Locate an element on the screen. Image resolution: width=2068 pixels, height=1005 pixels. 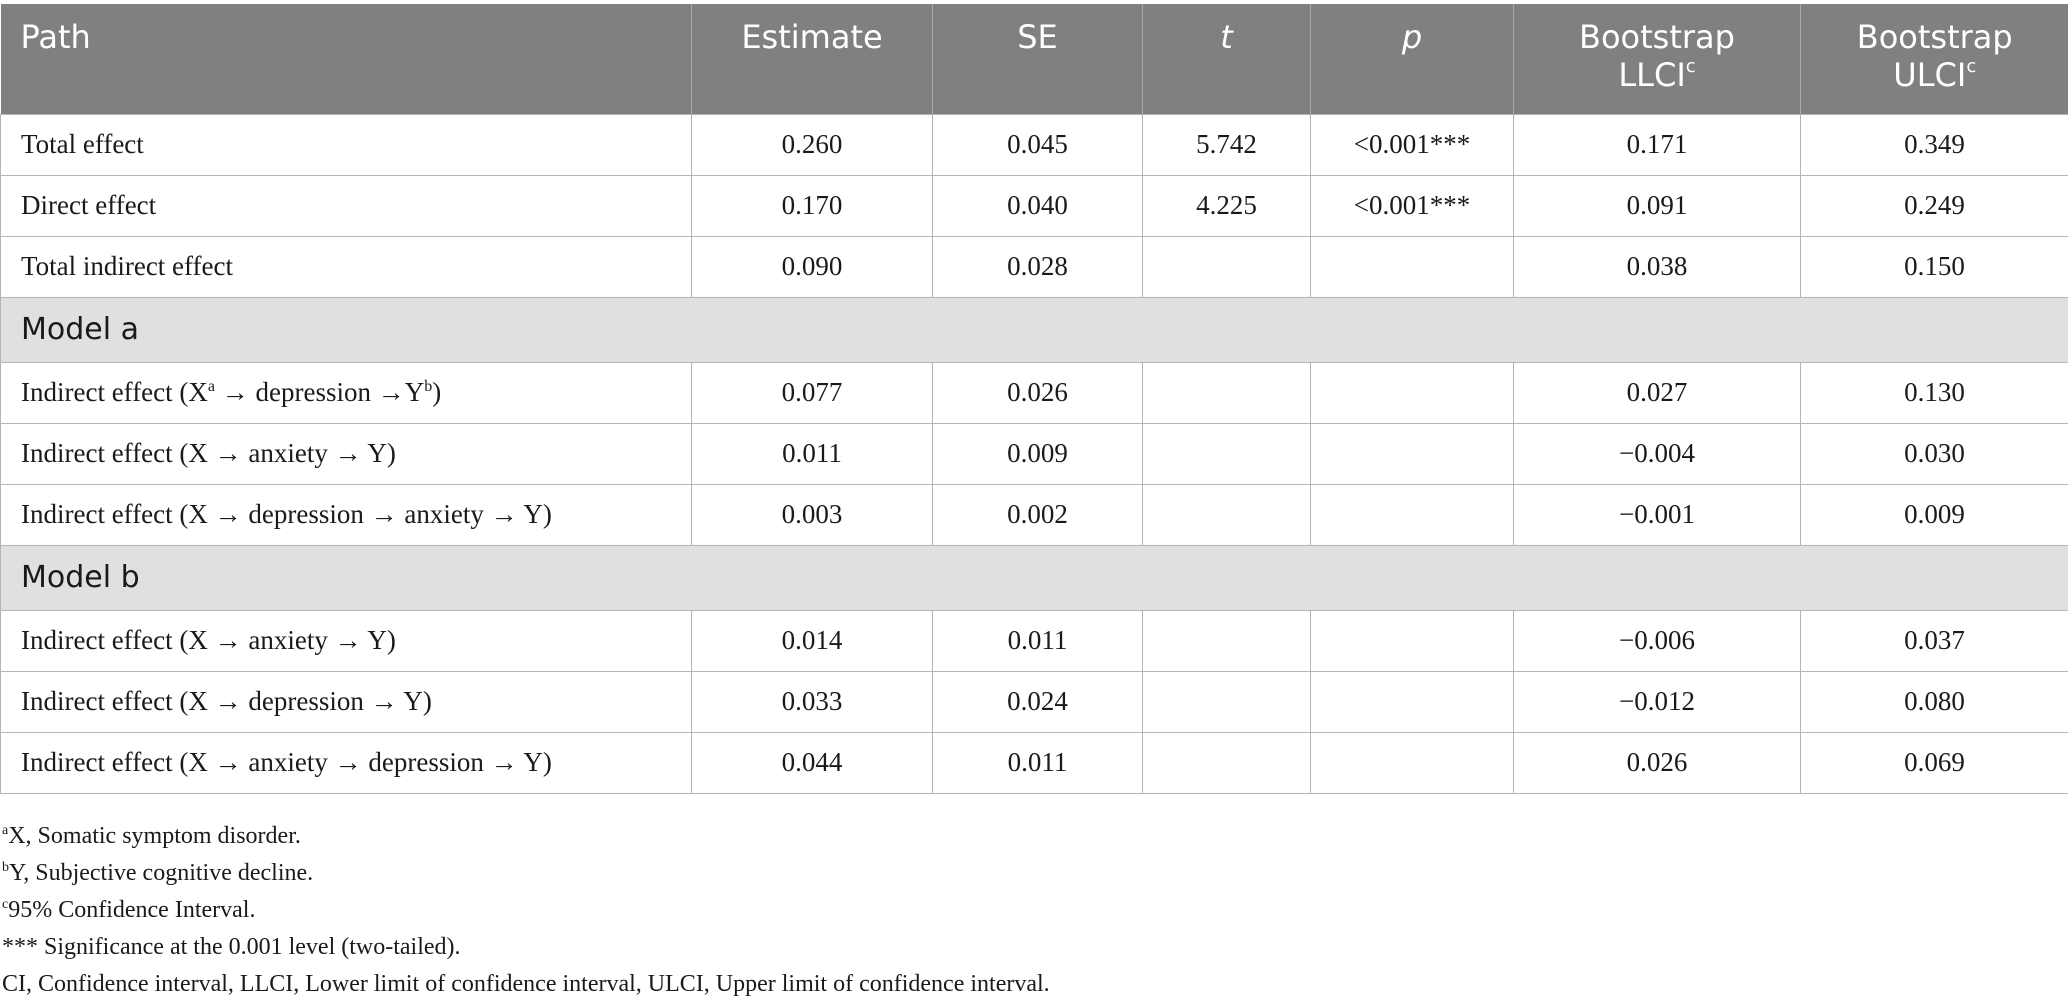
cell-ulci: 0.130 is located at coordinates (1934, 392).